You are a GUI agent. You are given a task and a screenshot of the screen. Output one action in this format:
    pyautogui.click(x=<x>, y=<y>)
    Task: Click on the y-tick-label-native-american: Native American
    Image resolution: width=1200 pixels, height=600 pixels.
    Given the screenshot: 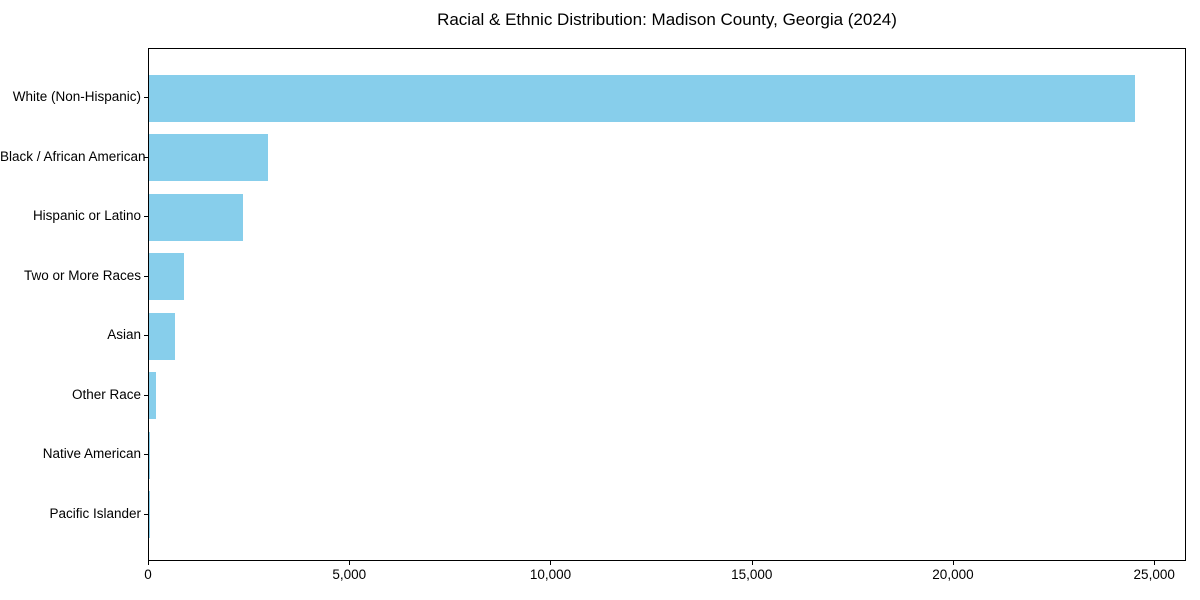 What is the action you would take?
    pyautogui.click(x=91, y=454)
    